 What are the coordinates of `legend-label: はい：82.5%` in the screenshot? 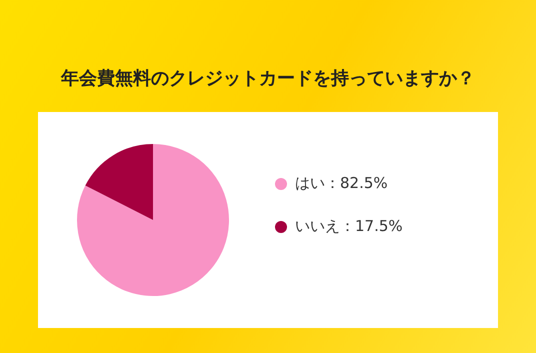 It's located at (341, 183).